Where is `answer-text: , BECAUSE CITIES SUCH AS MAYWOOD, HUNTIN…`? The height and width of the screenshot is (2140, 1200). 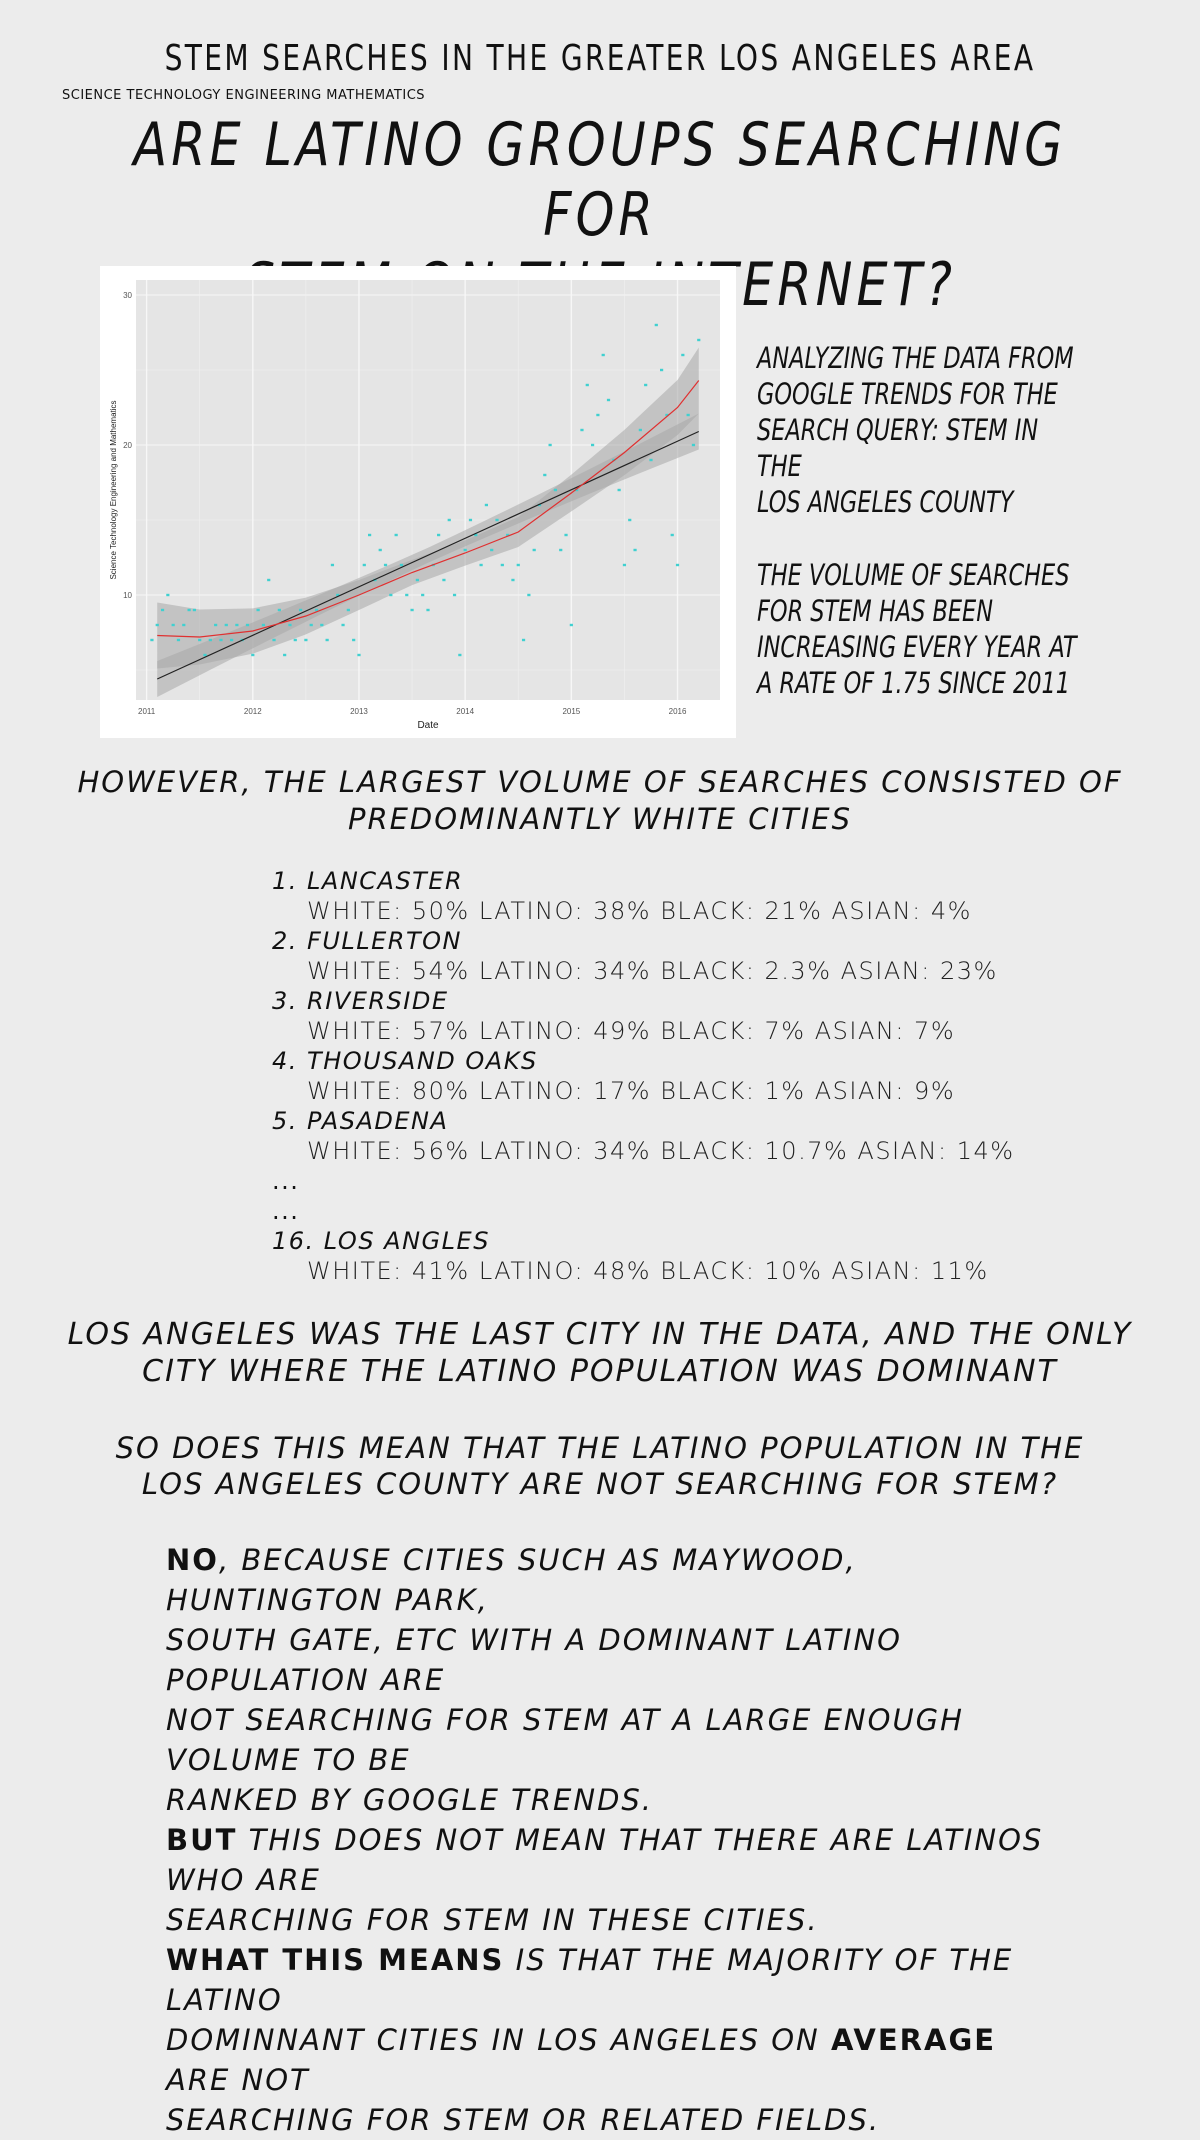 answer-text: , BECAUSE CITIES SUCH AS MAYWOOD, HUNTIN… is located at coordinates (511, 1580).